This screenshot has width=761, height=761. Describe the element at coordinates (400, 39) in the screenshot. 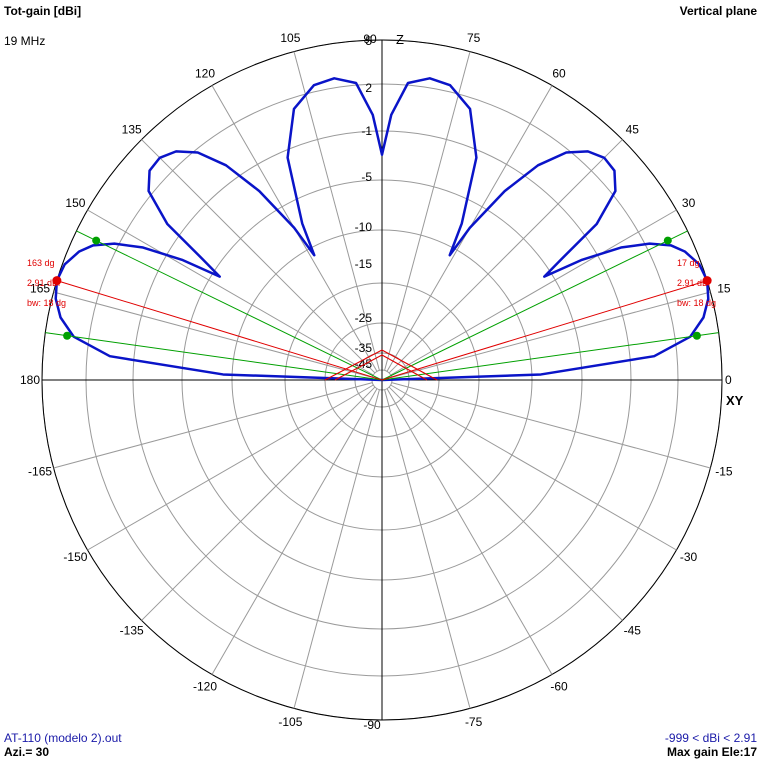

I see `zenith-label: Z` at that location.